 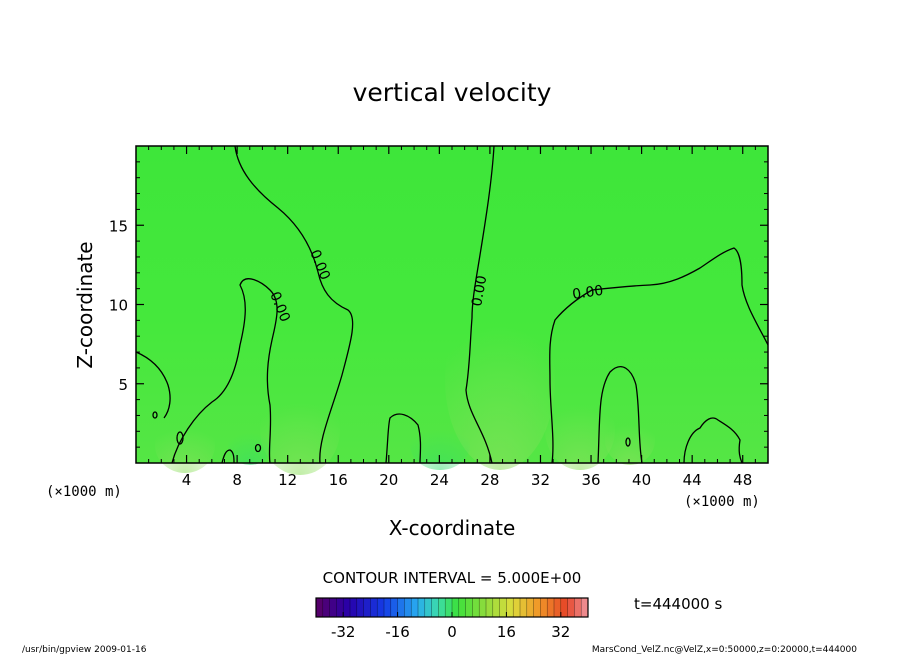 I want to click on x-tick-label: 32, so click(x=540, y=480).